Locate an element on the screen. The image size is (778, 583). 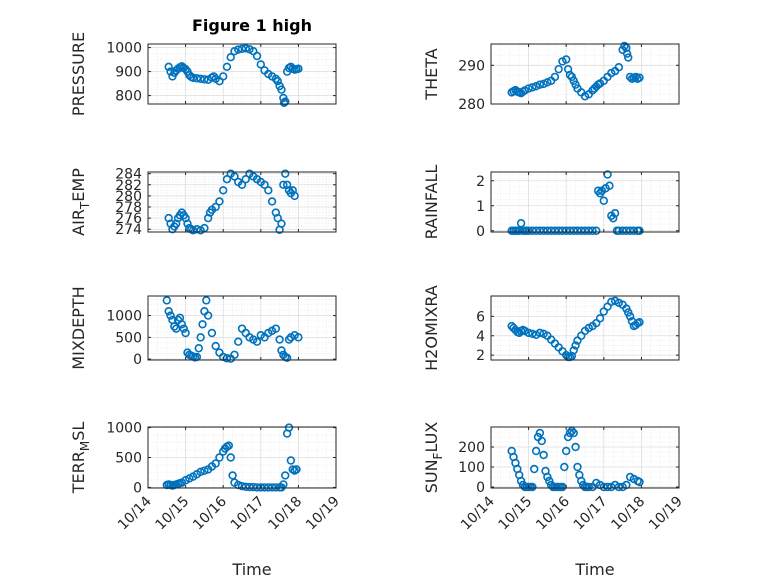
y-tick-label: 200 is located at coordinates (471, 448).